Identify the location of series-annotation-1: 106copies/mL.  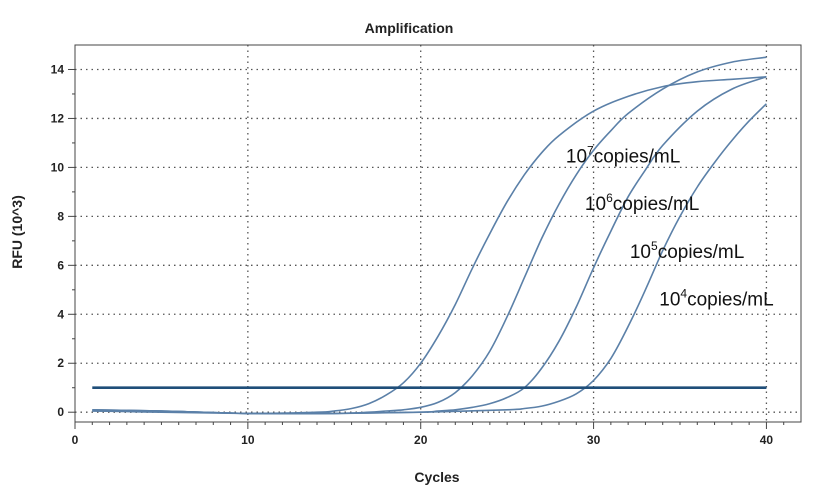
(642, 203).